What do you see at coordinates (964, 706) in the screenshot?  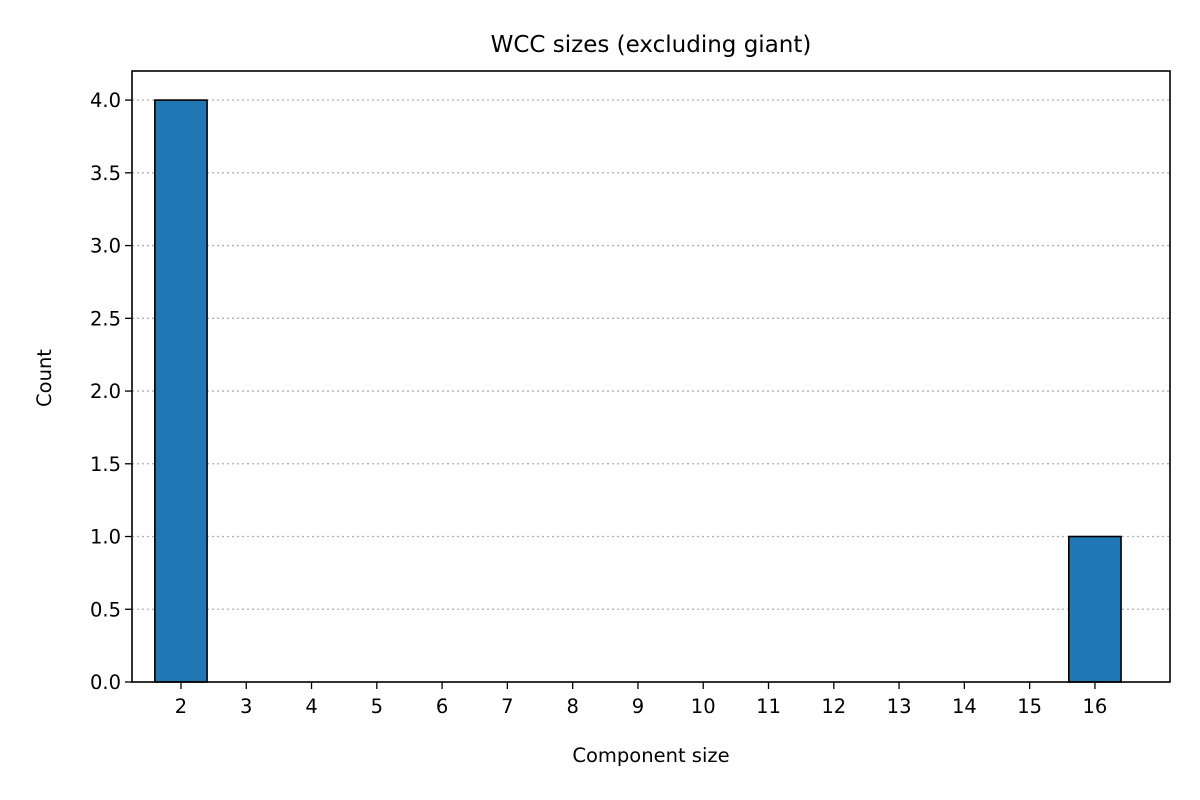 I see `x-tick-label: 14` at bounding box center [964, 706].